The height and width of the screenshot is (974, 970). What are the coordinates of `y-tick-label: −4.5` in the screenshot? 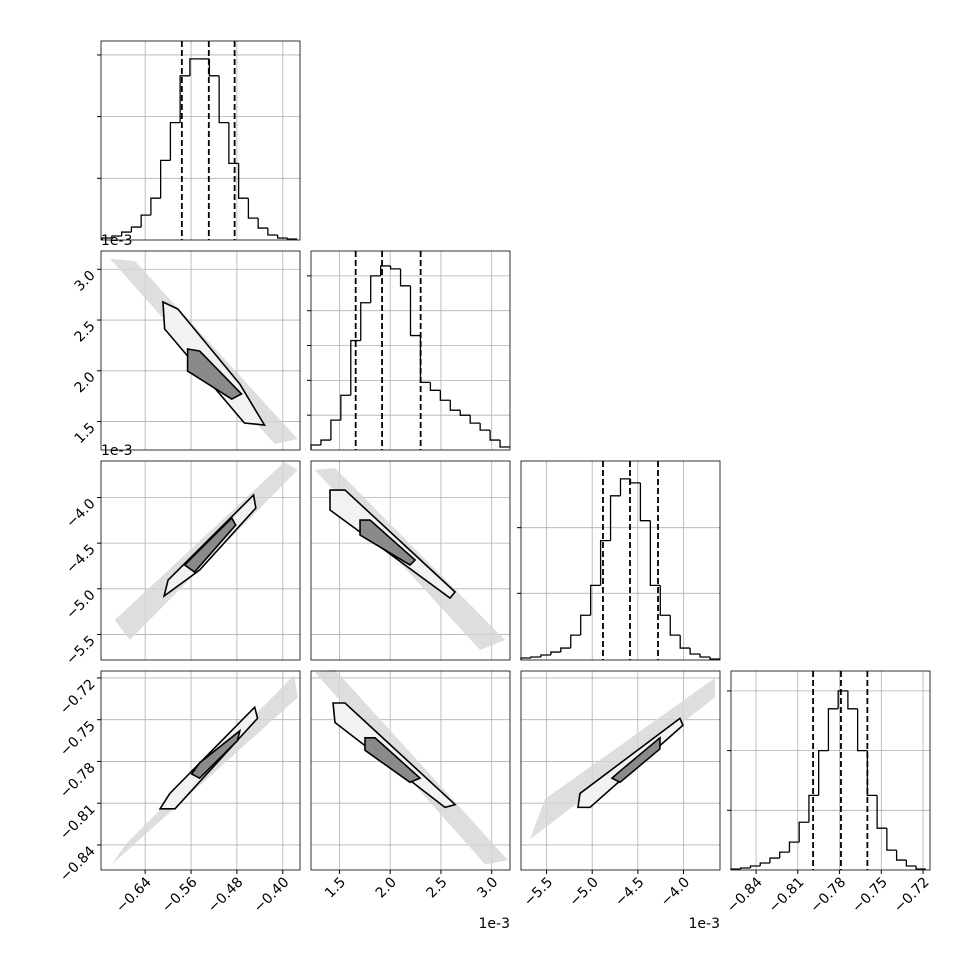 It's located at (80, 558).